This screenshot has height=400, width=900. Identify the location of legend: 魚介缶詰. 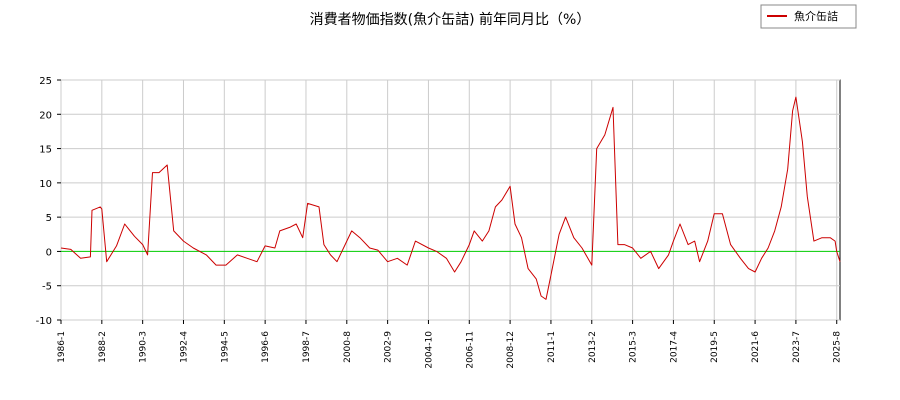
(808, 16).